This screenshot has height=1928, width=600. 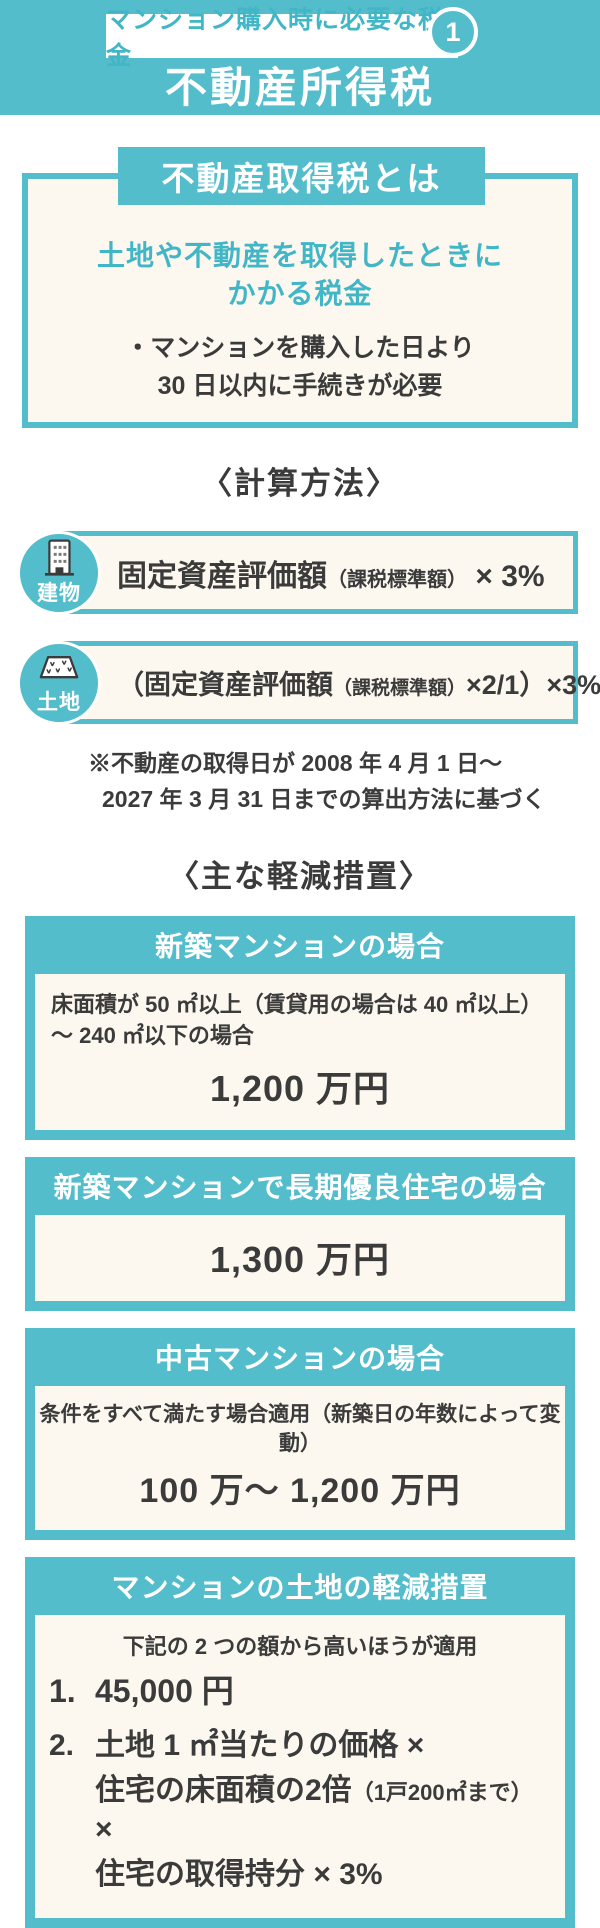 I want to click on building-formula-small: （課税標準額）, so click(x=397, y=579).